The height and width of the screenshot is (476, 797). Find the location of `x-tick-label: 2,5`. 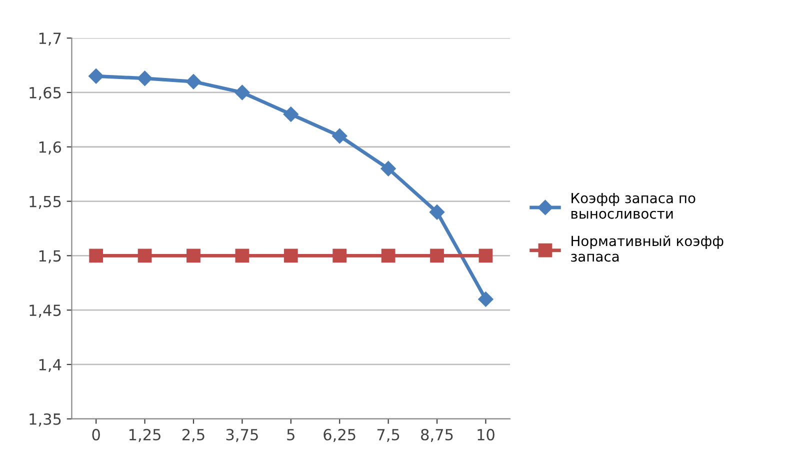

x-tick-label: 2,5 is located at coordinates (193, 435).